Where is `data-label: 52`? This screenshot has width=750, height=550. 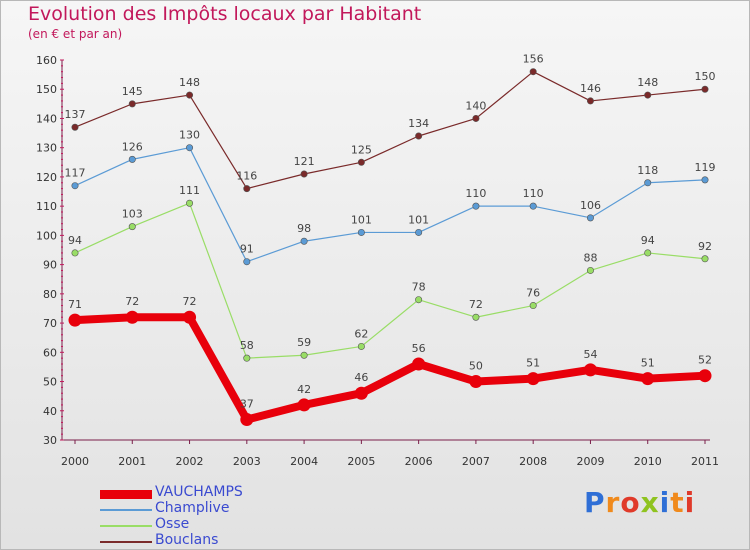
data-label: 52 is located at coordinates (705, 360).